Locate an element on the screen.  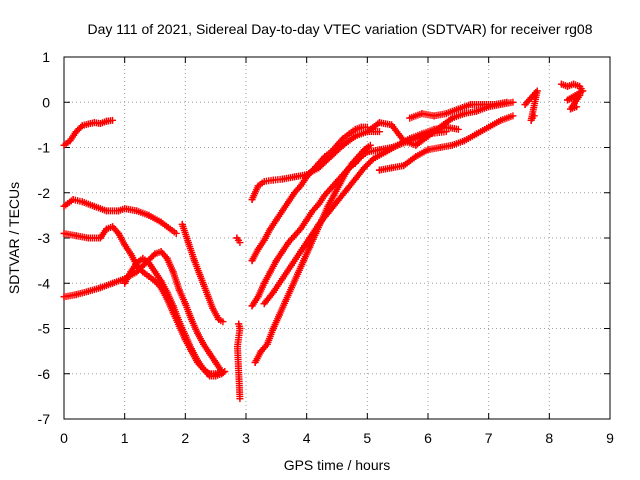
y-tick-label: -6 is located at coordinates (44, 374).